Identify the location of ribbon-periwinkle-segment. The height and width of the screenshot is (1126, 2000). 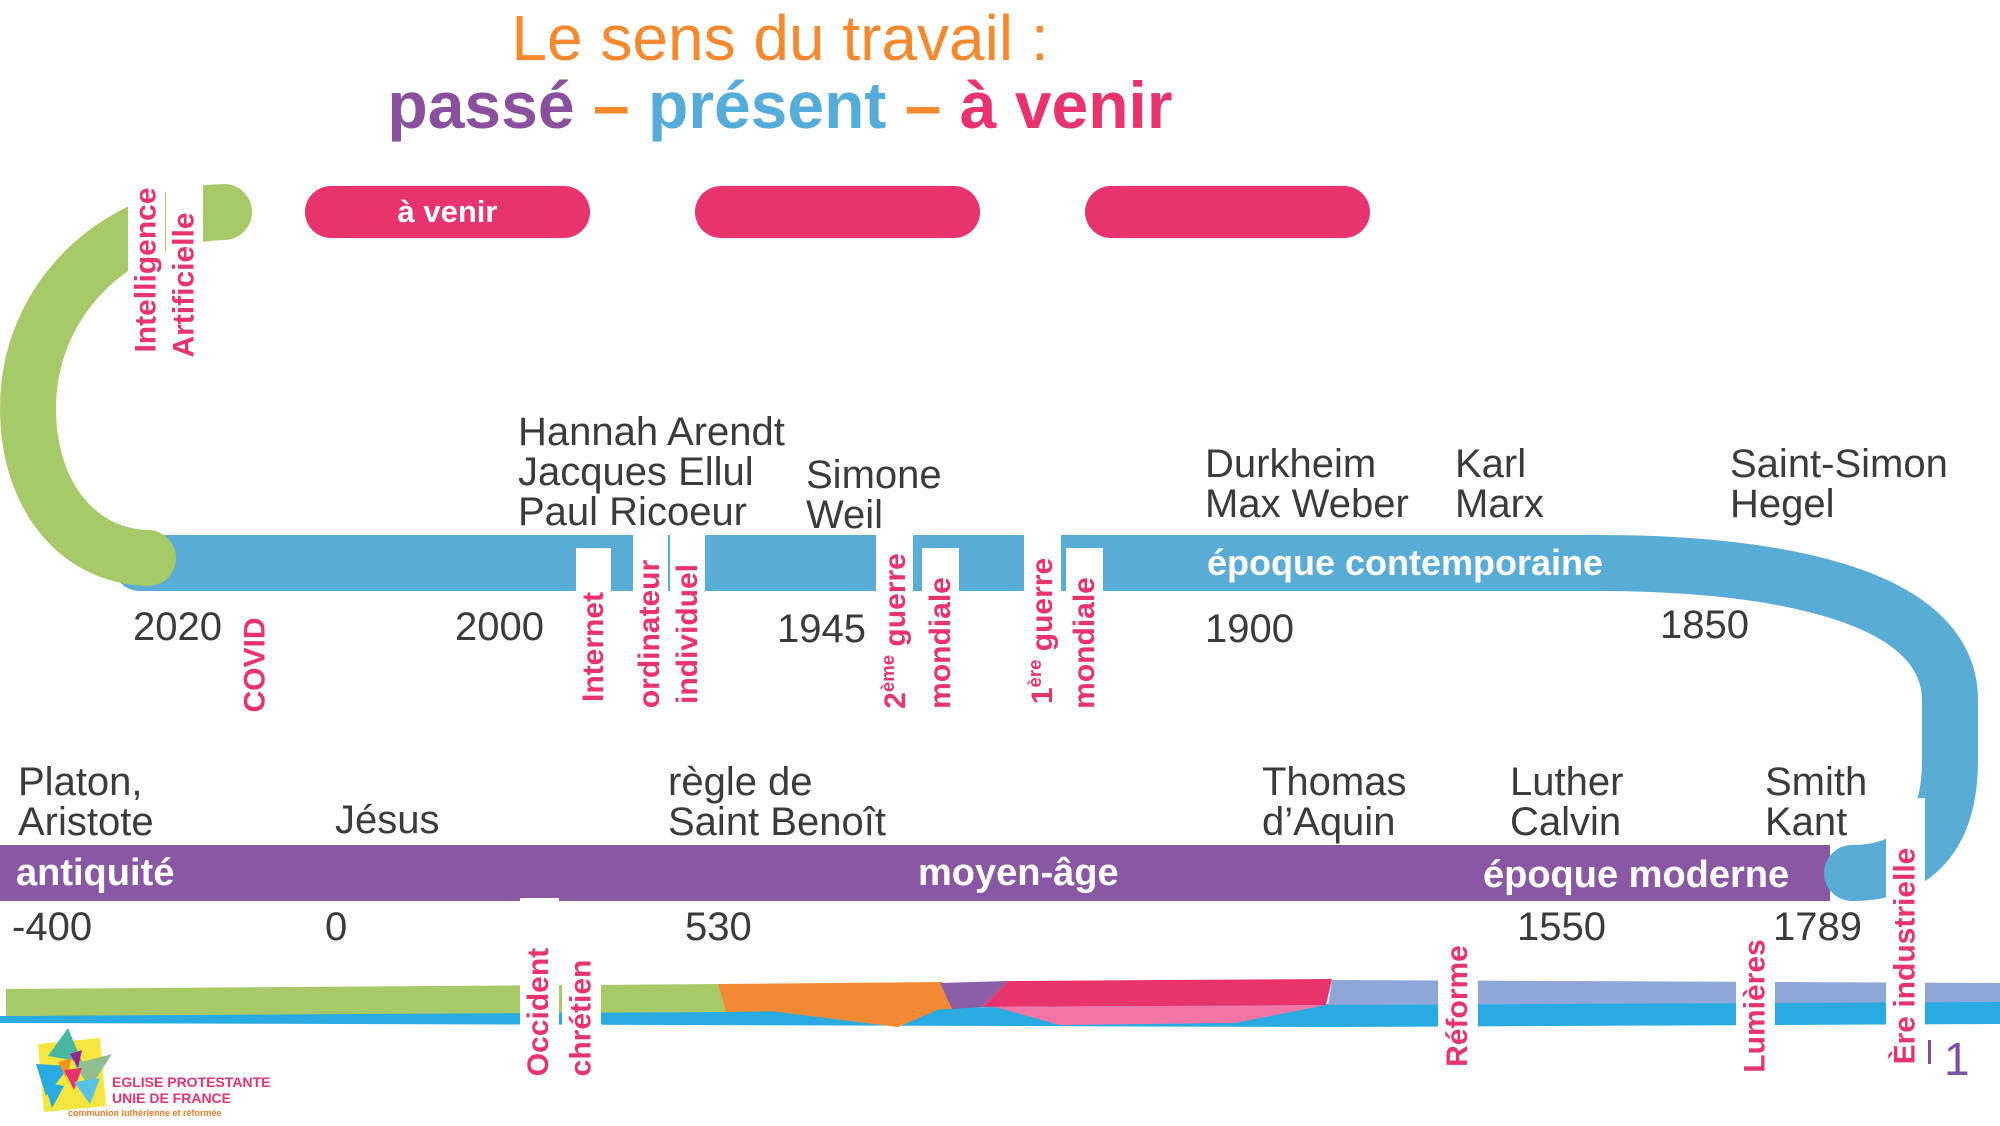
(1664, 992).